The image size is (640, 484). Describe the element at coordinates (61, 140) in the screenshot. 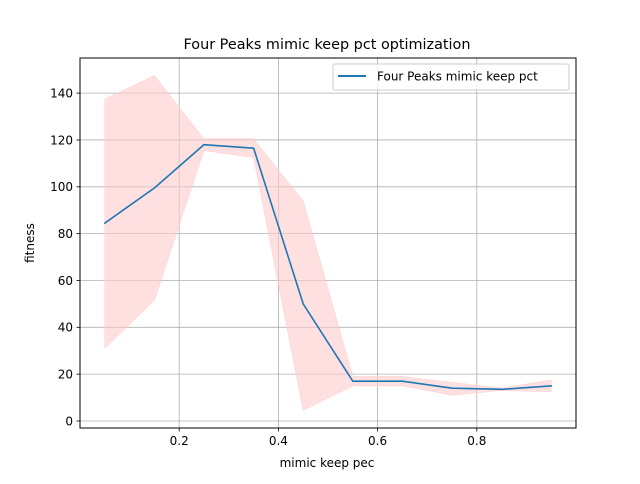

I see `y-tick-label: 120` at that location.